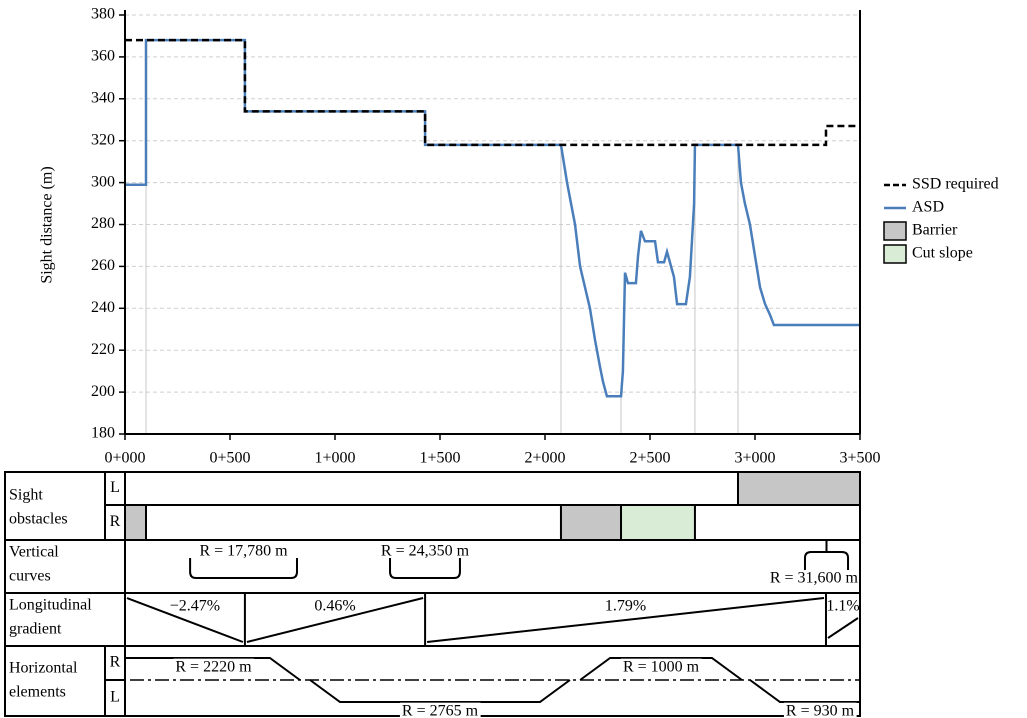 This screenshot has width=1027, height=718. What do you see at coordinates (103, 223) in the screenshot?
I see `y-tick-label: 280` at bounding box center [103, 223].